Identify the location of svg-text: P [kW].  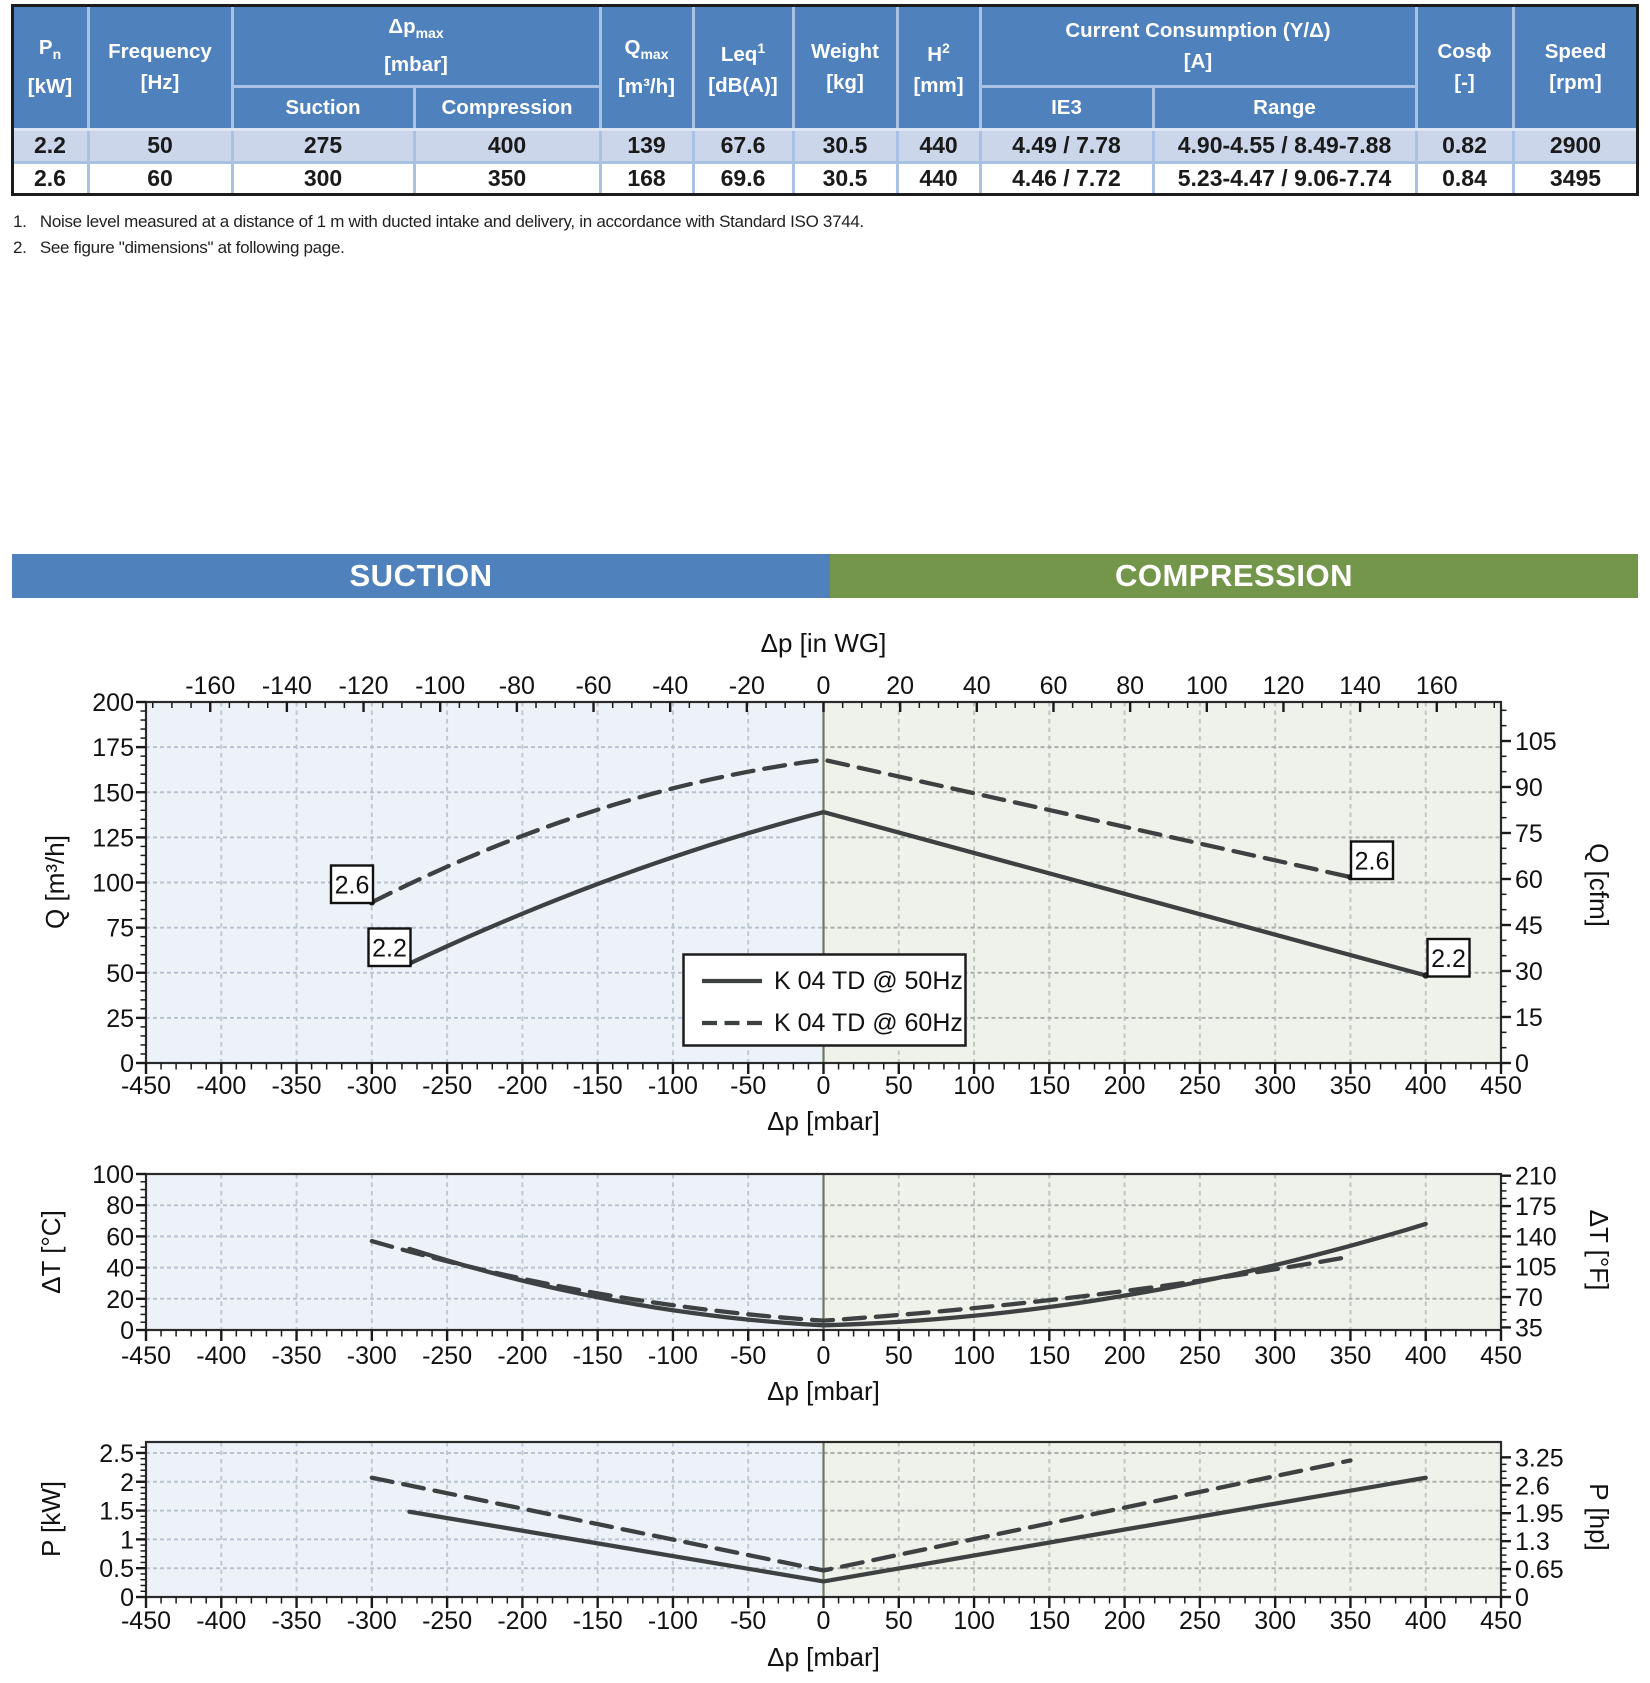
(51, 1519).